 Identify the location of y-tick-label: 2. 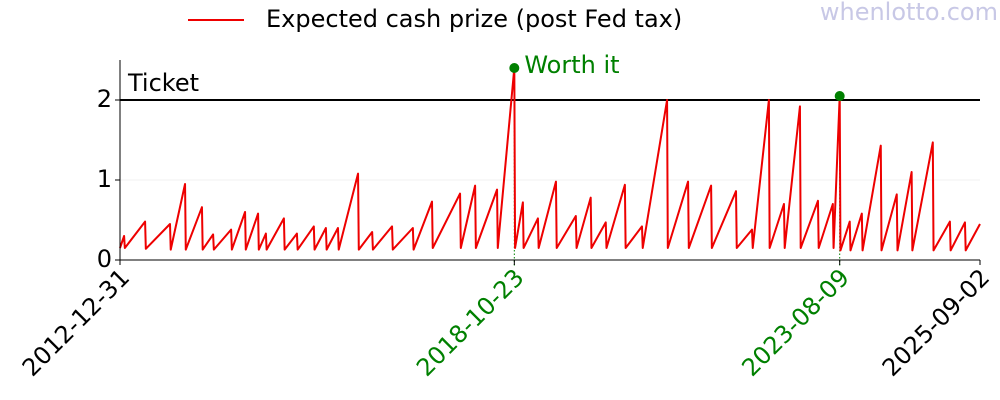
(104, 99).